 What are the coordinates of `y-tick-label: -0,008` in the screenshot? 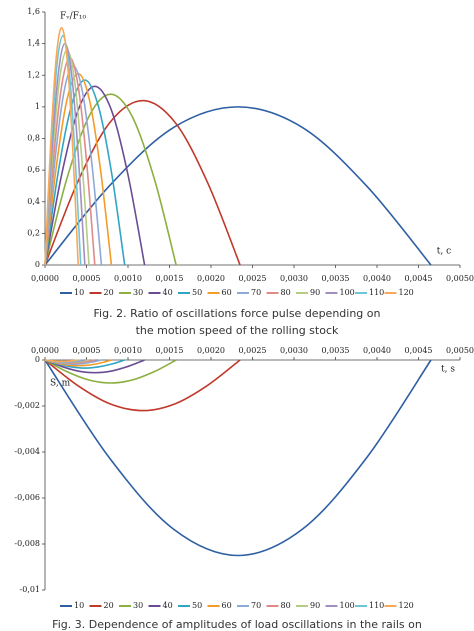 It's located at (27, 543).